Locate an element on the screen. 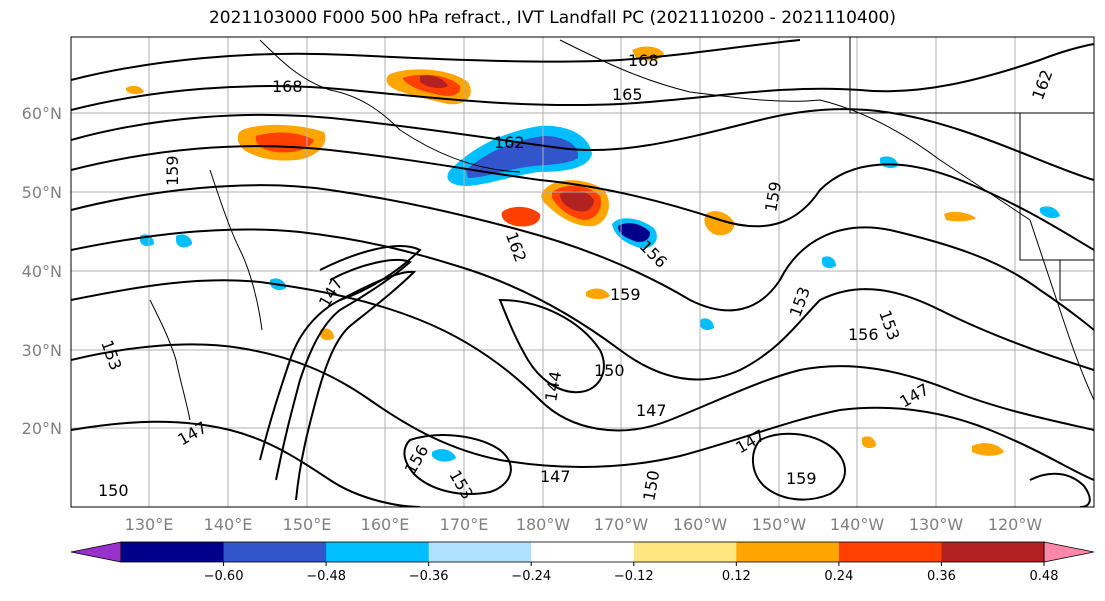 The width and height of the screenshot is (1105, 601). contour-label: 165 is located at coordinates (627, 94).